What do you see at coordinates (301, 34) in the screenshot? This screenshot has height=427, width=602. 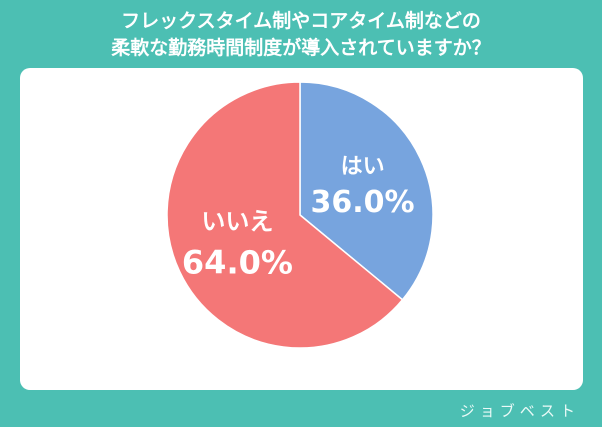 I see `chart-title: フレックスタイム制やコアタイム制などの 柔軟な勤務時間制度が導入されていますか？` at bounding box center [301, 34].